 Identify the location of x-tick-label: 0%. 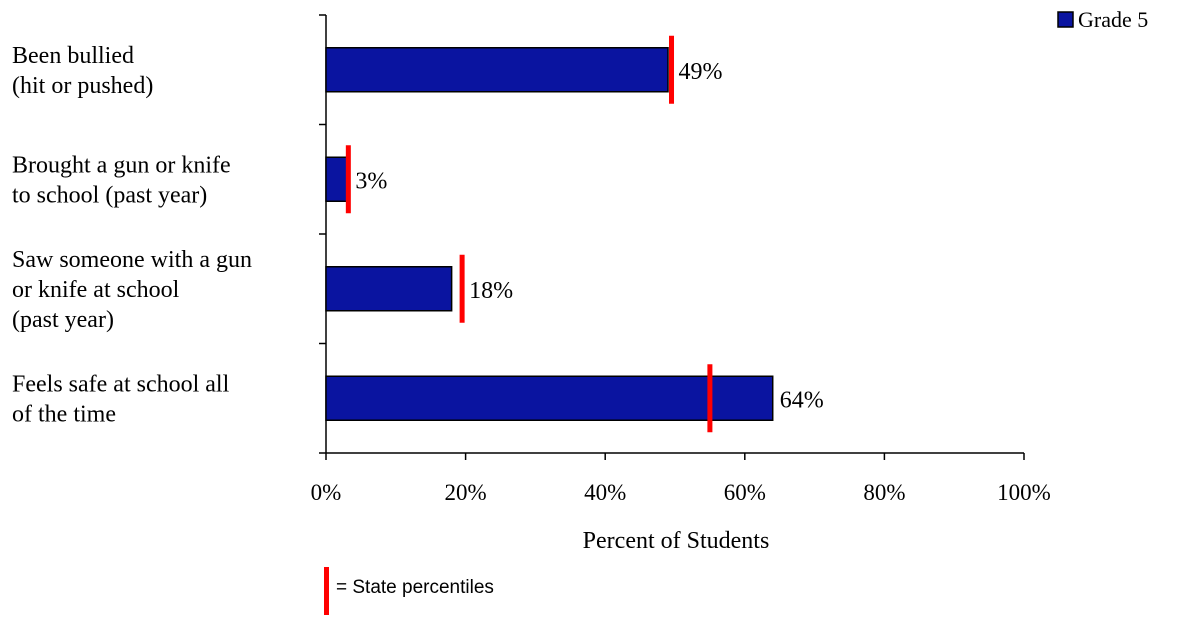
(326, 492).